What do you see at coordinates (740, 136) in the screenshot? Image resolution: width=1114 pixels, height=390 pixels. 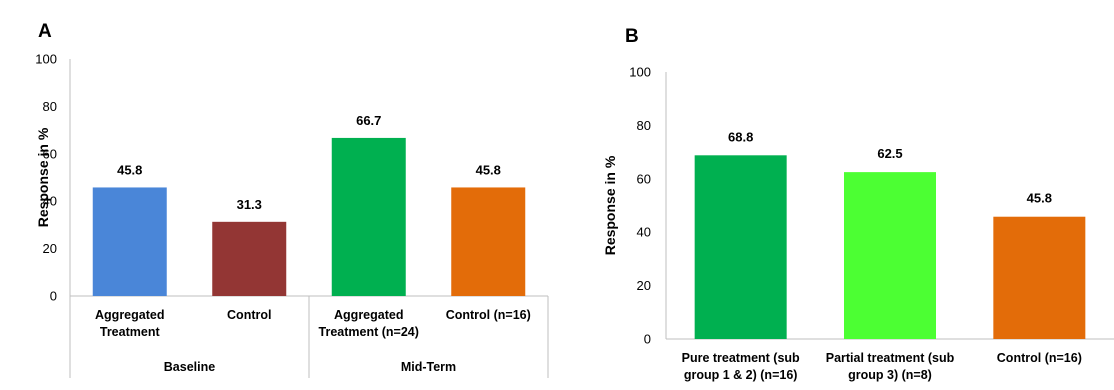 I see `panel-b-data-label: 68.8` at bounding box center [740, 136].